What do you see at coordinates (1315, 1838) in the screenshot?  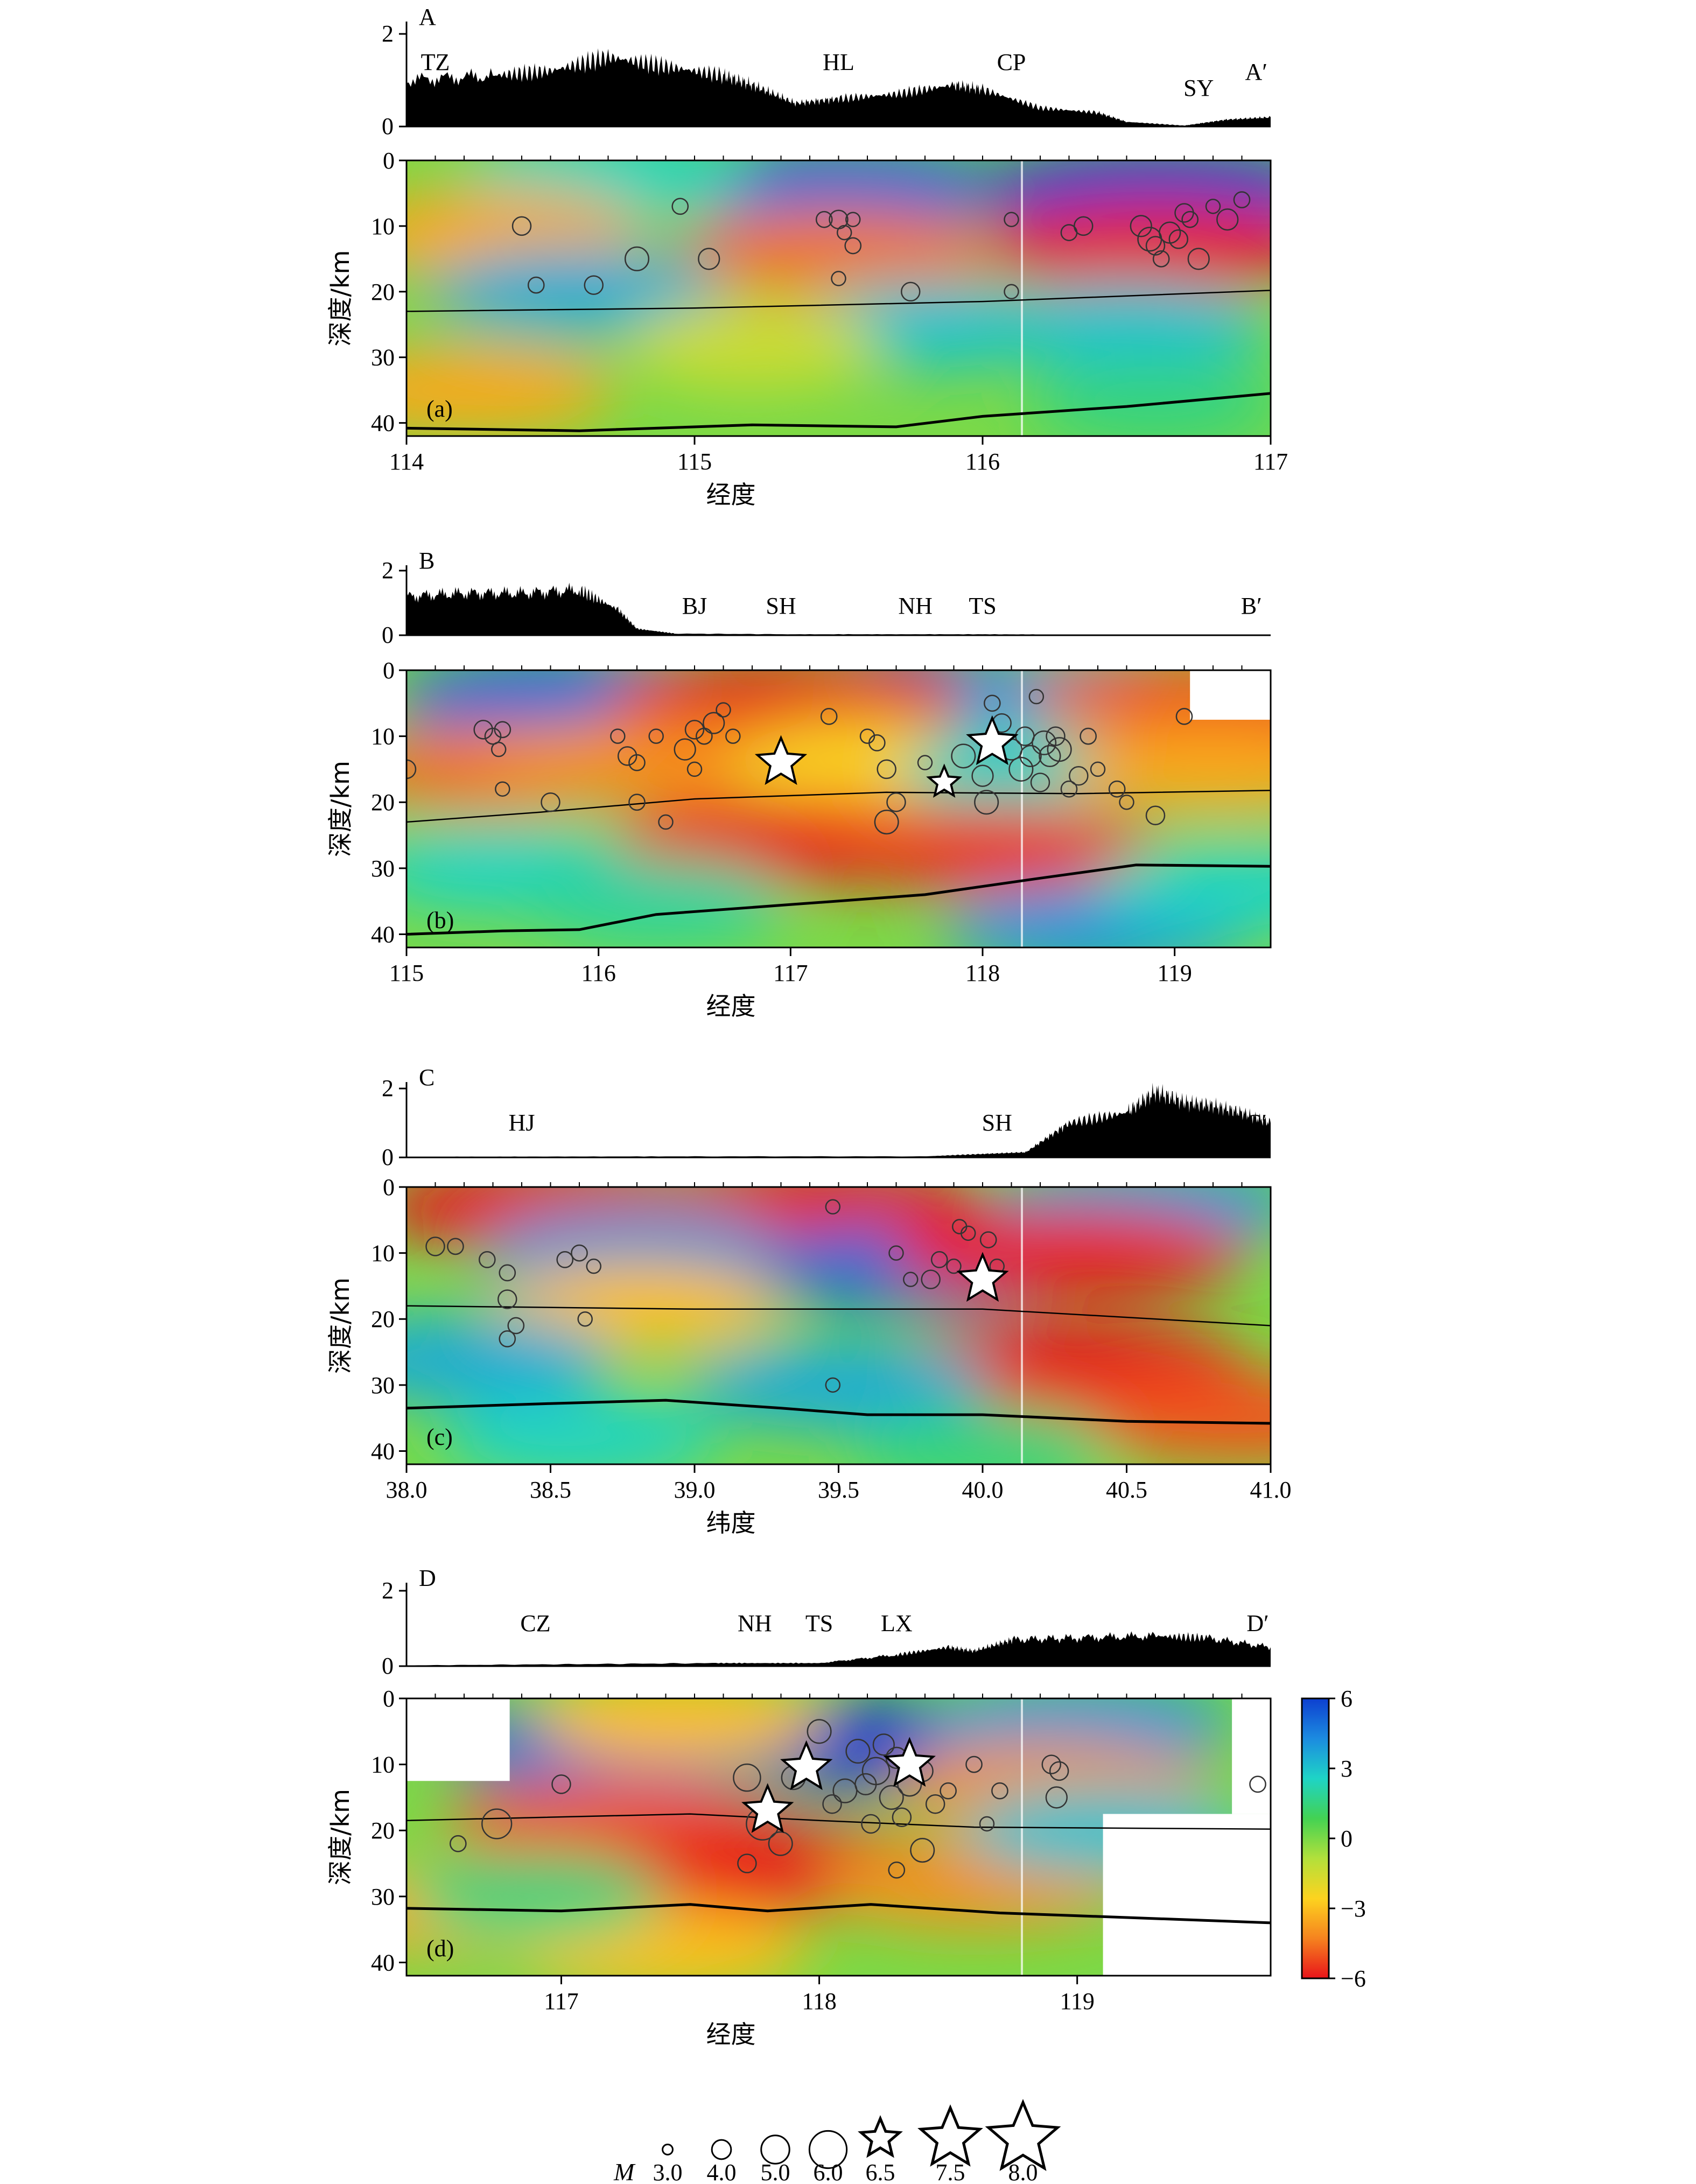 I see `colorbar-ramp` at bounding box center [1315, 1838].